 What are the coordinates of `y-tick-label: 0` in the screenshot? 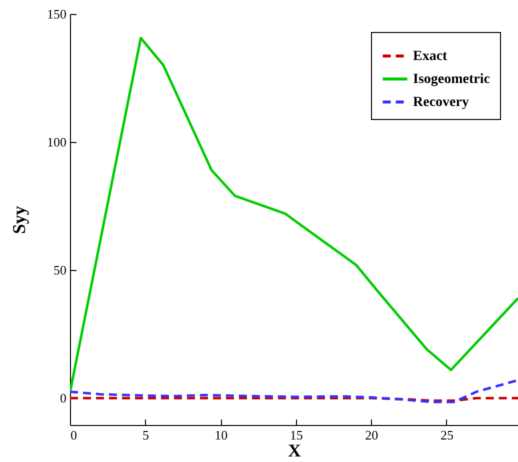 It's located at (63, 398).